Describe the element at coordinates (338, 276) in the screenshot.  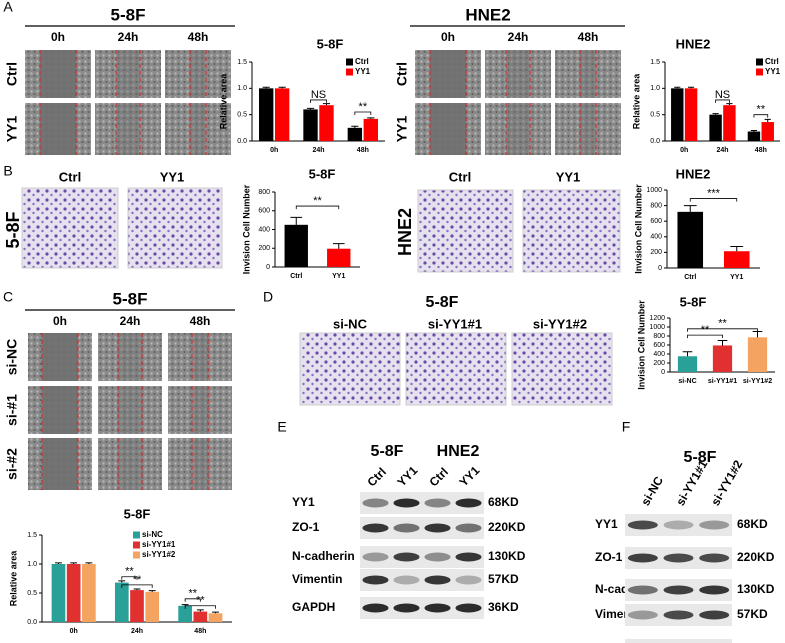
I see `x-tick-label: YY1` at that location.